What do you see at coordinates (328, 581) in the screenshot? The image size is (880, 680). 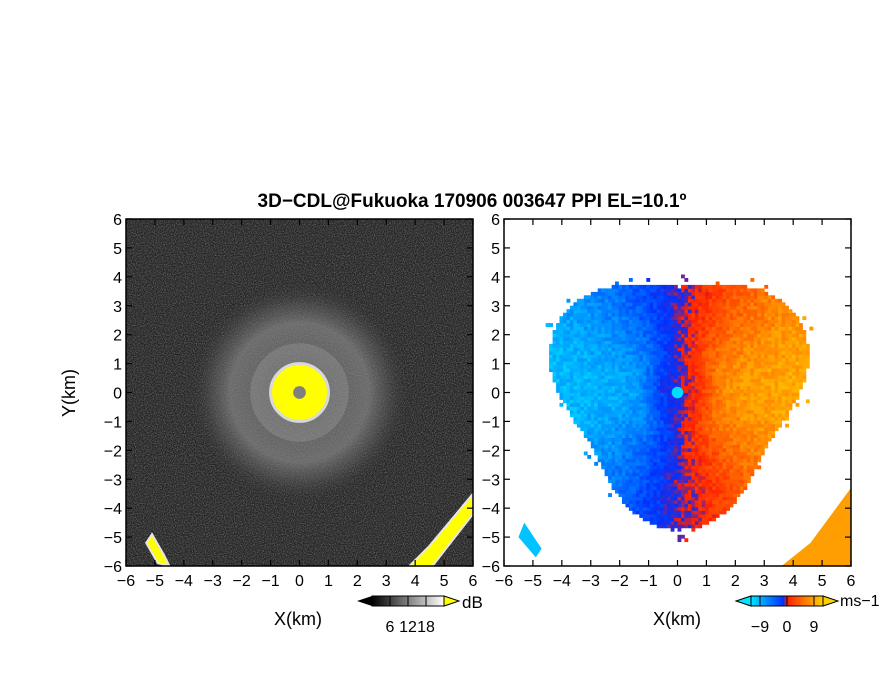 I see `x-tick-label: 1` at bounding box center [328, 581].